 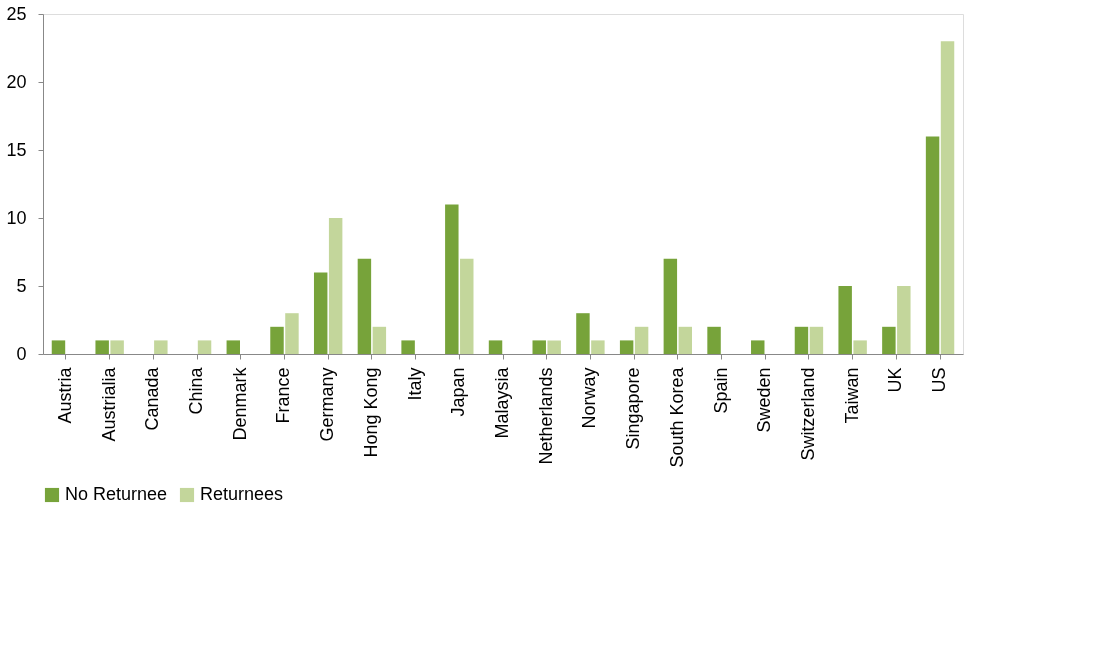 What do you see at coordinates (676, 417) in the screenshot?
I see `x-tick-label: South Korea` at bounding box center [676, 417].